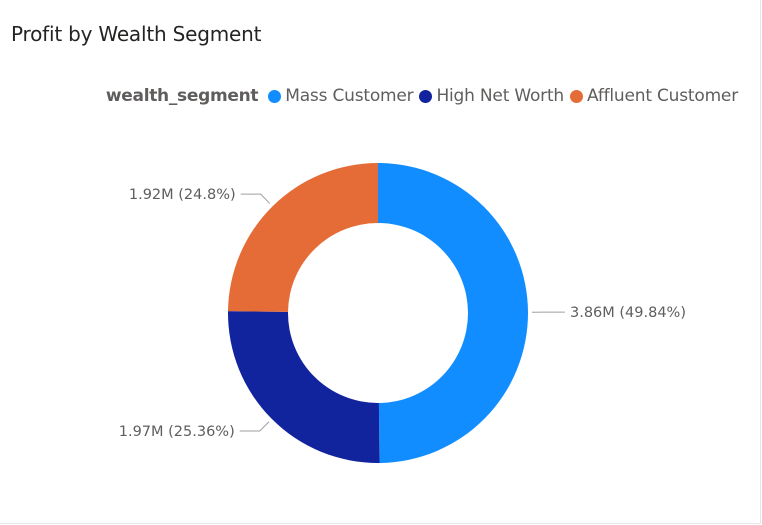 This screenshot has height=525, width=762. I want to click on donut-slice-high-net-worth, so click(303, 387).